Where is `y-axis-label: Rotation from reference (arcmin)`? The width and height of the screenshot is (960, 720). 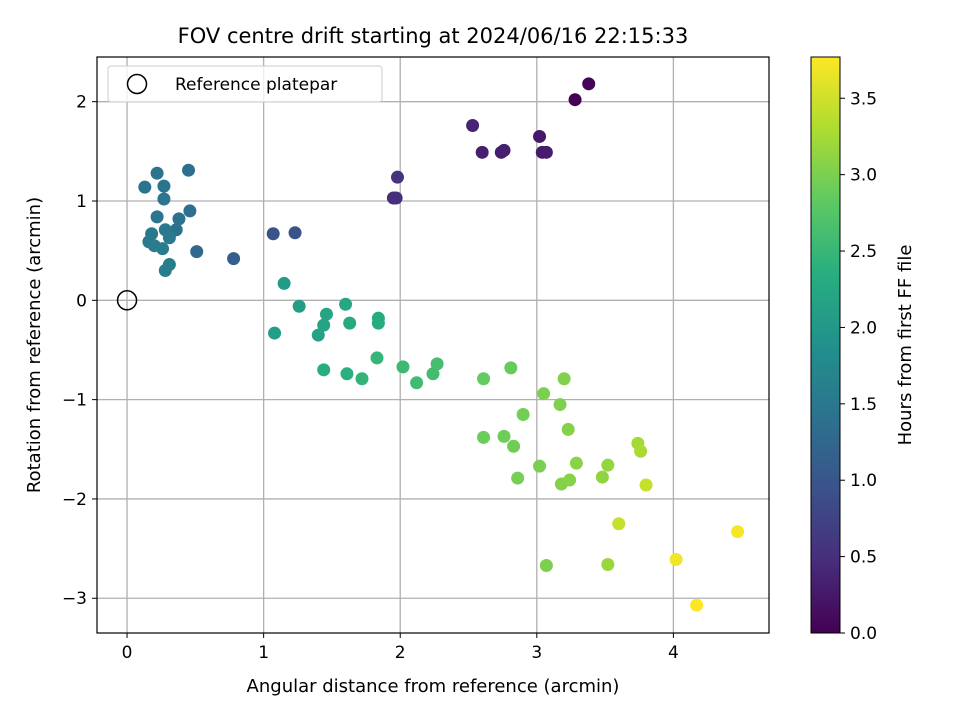 y-axis-label: Rotation from reference (arcmin) is located at coordinates (34, 345).